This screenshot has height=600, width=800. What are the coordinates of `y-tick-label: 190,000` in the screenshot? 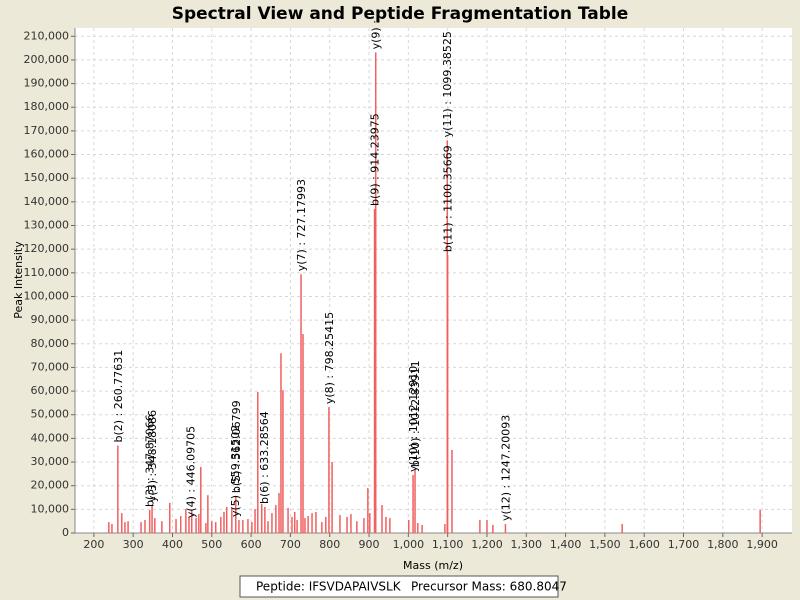 It's located at (47, 83).